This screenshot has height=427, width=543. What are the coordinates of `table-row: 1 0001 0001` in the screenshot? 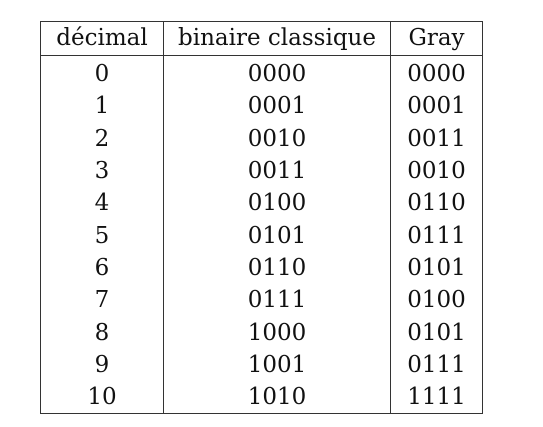 It's located at (261, 106).